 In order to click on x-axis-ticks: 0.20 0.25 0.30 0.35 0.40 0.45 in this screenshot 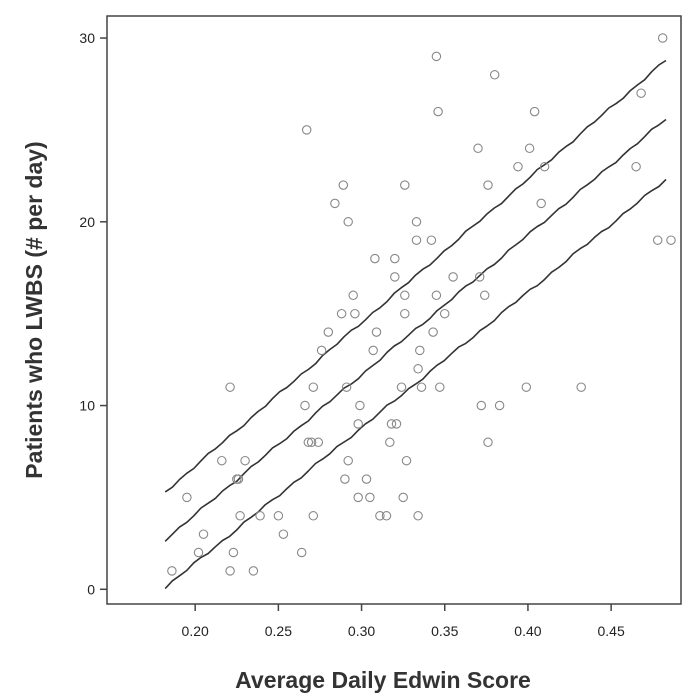, I will do `click(403, 621)`.